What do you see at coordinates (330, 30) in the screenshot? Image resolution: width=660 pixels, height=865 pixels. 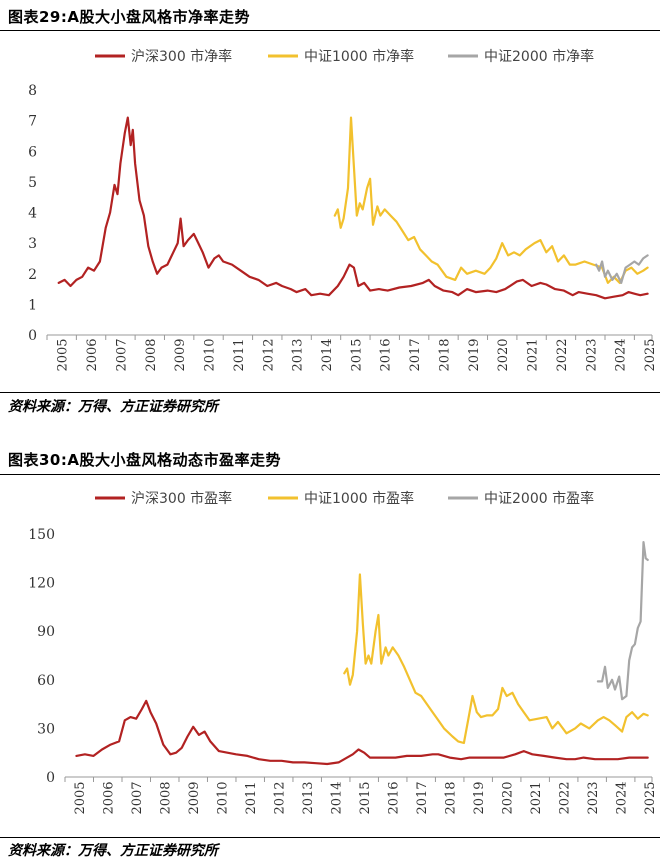 I see `figure-29-top-rule` at bounding box center [330, 30].